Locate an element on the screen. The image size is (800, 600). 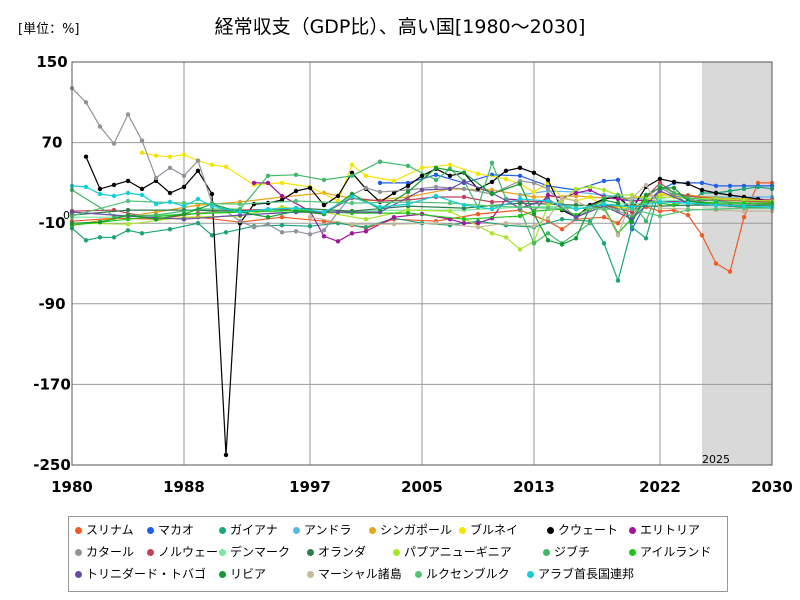
legend-item: マカオ is located at coordinates (170, 529).